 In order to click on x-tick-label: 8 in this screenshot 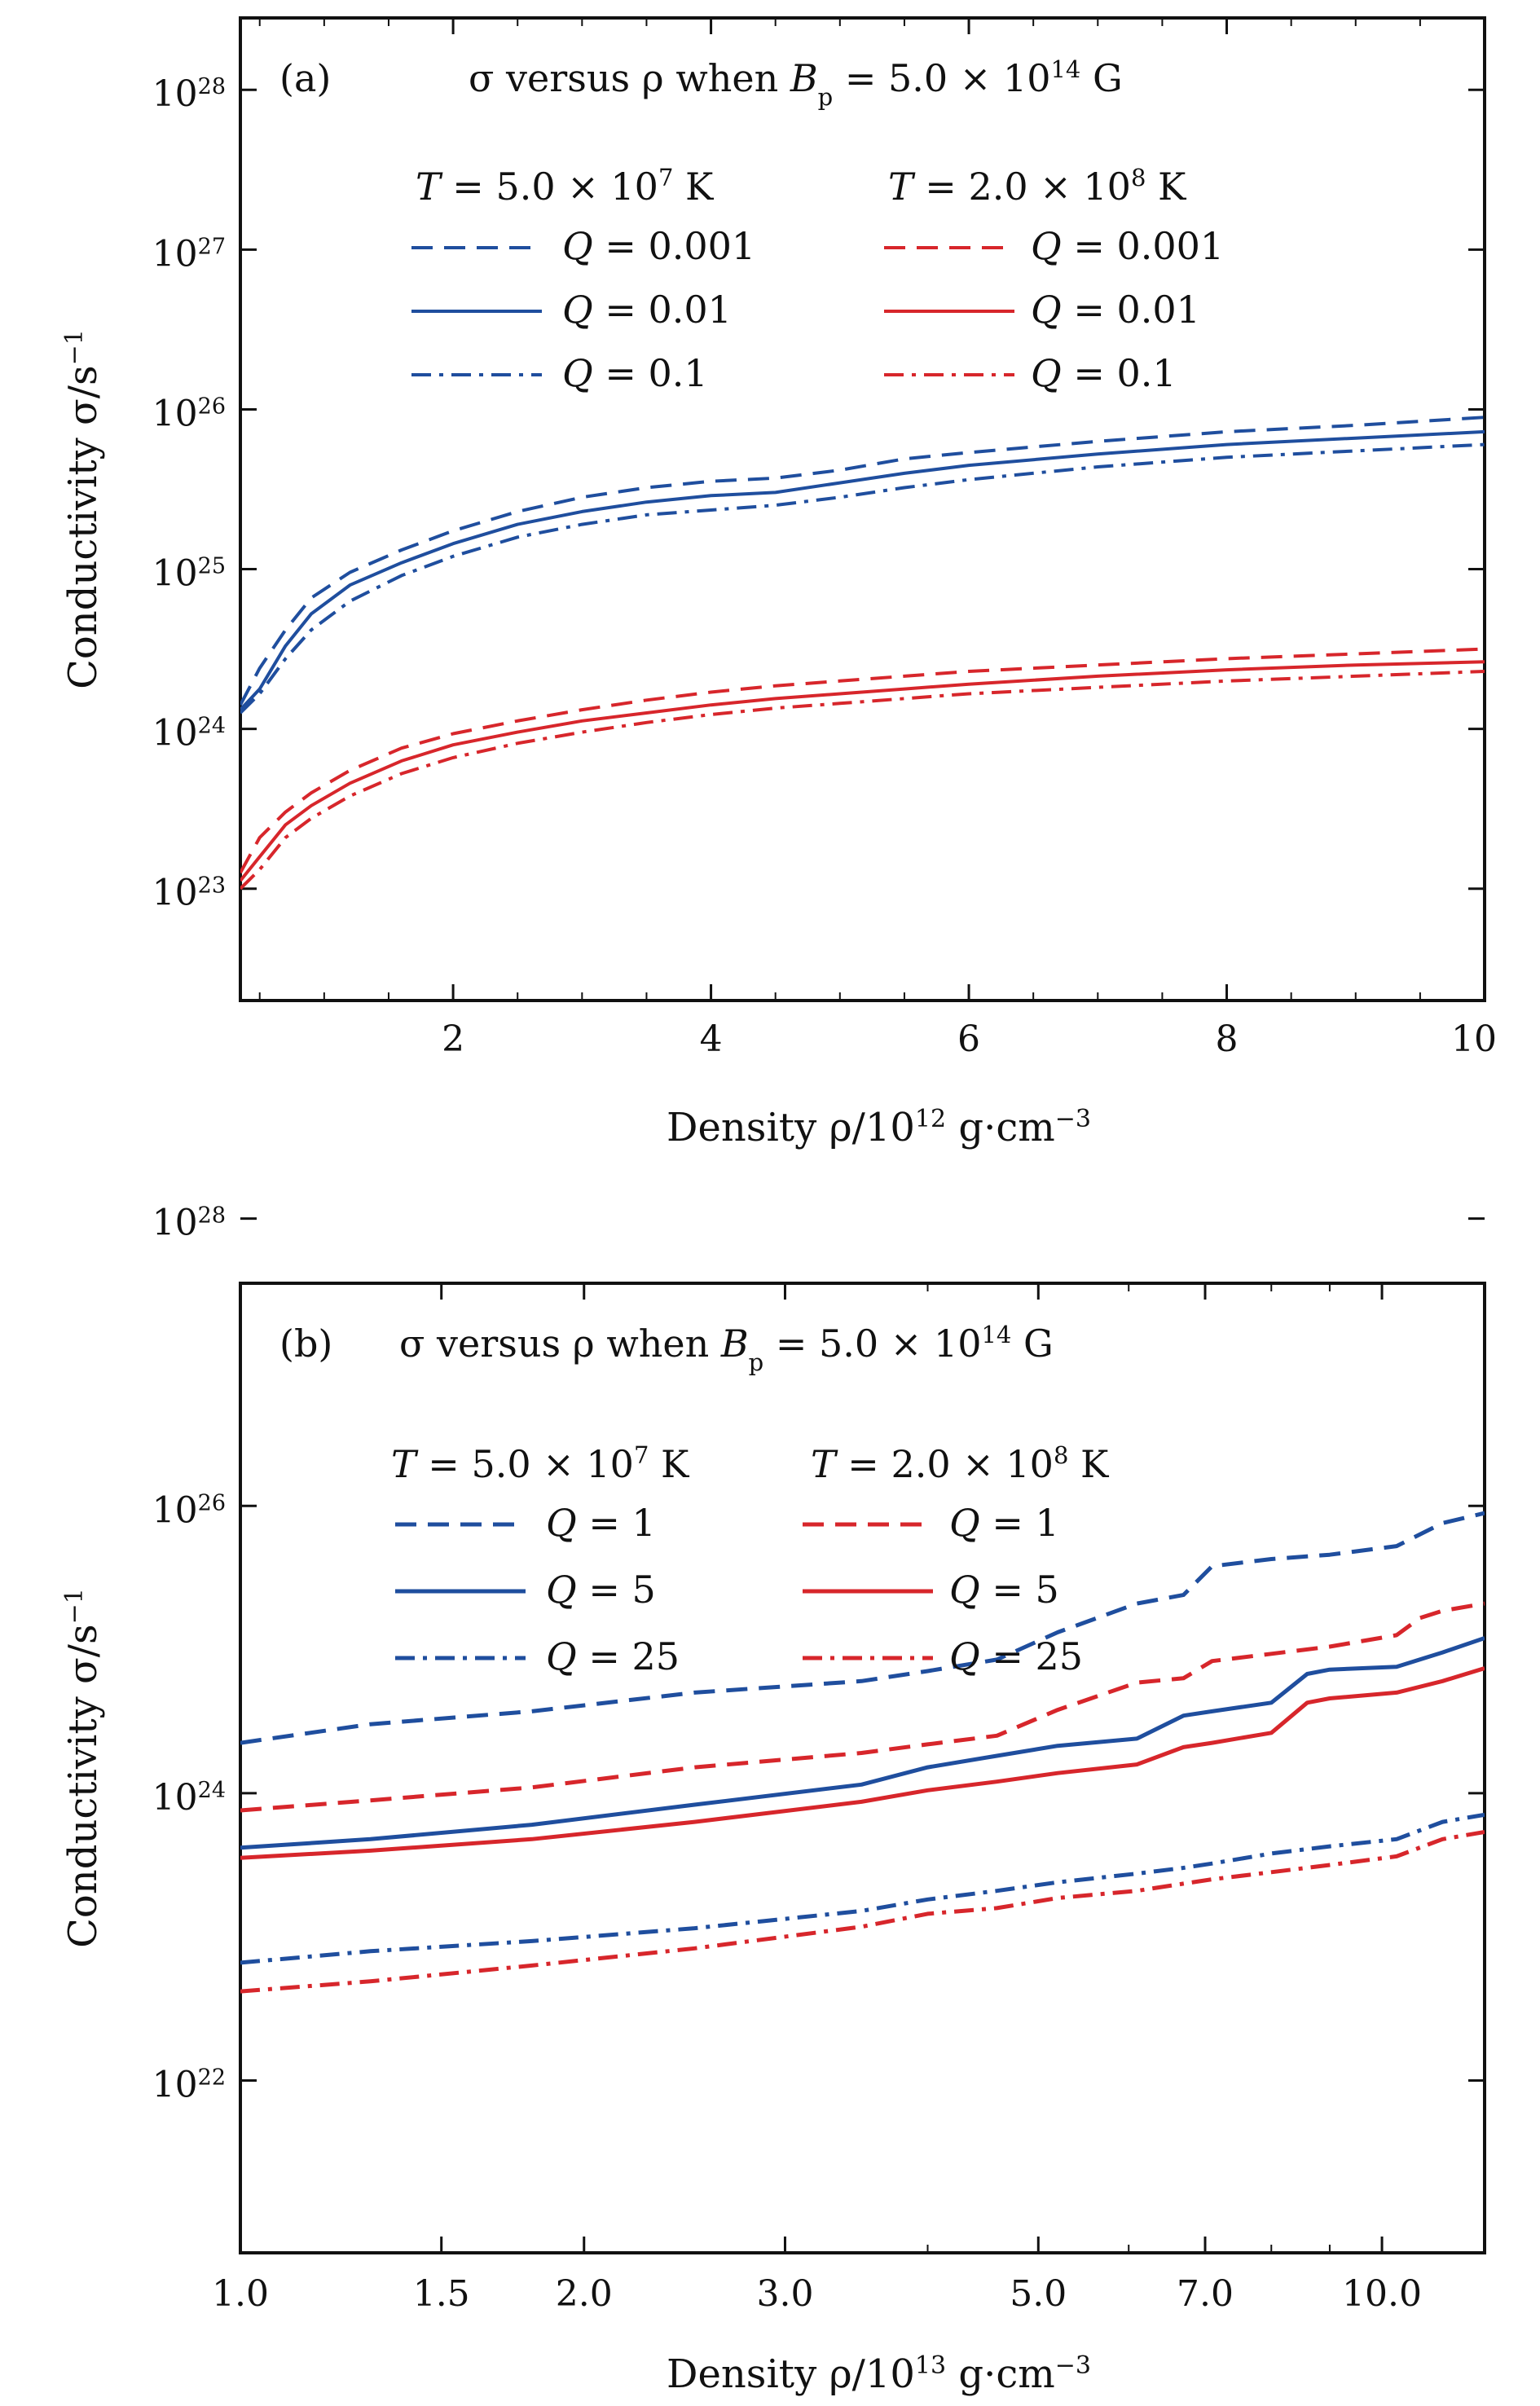, I will do `click(1227, 1039)`.